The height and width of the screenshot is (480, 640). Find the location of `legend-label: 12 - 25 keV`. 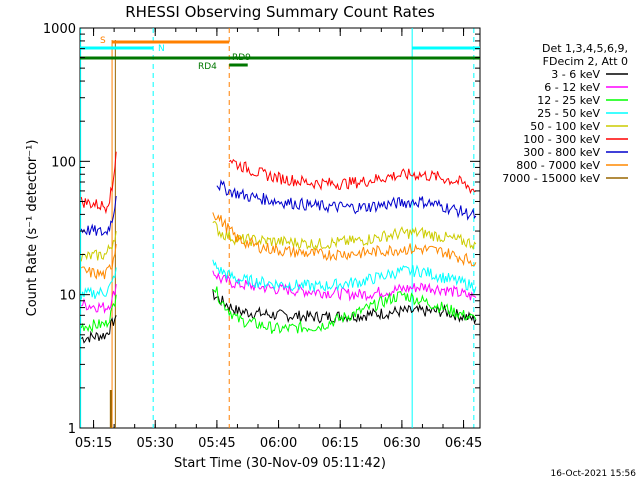

legend-label: 12 - 25 keV is located at coordinates (568, 100).